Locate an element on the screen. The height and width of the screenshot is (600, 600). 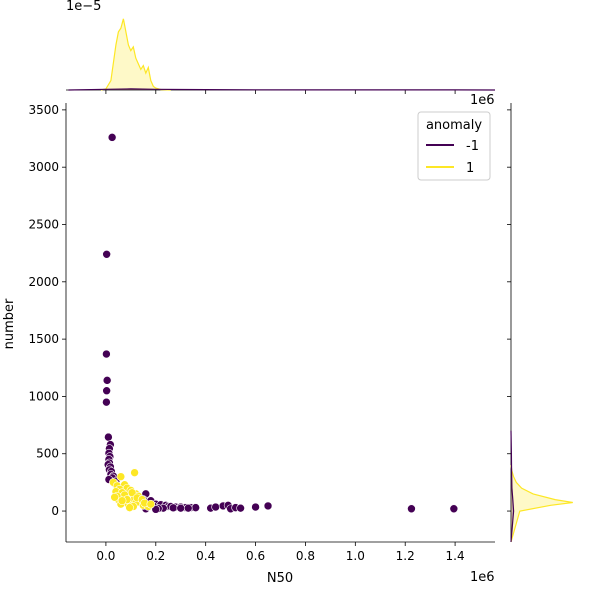
x-tick-label: 0.2 is located at coordinates (155, 556).